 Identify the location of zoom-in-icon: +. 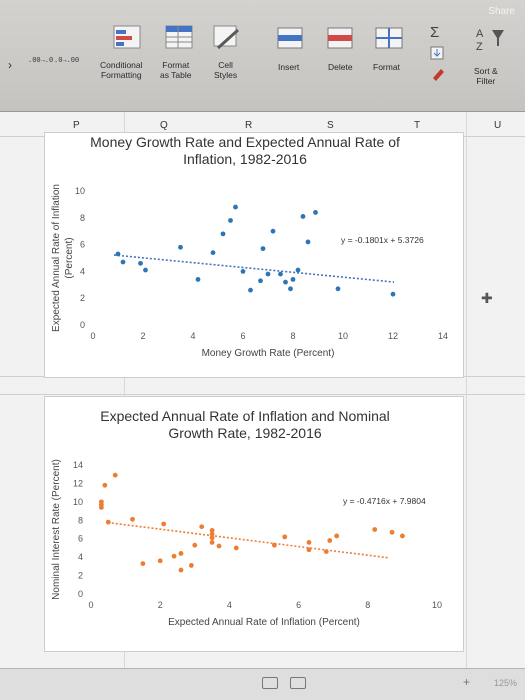
(466, 682).